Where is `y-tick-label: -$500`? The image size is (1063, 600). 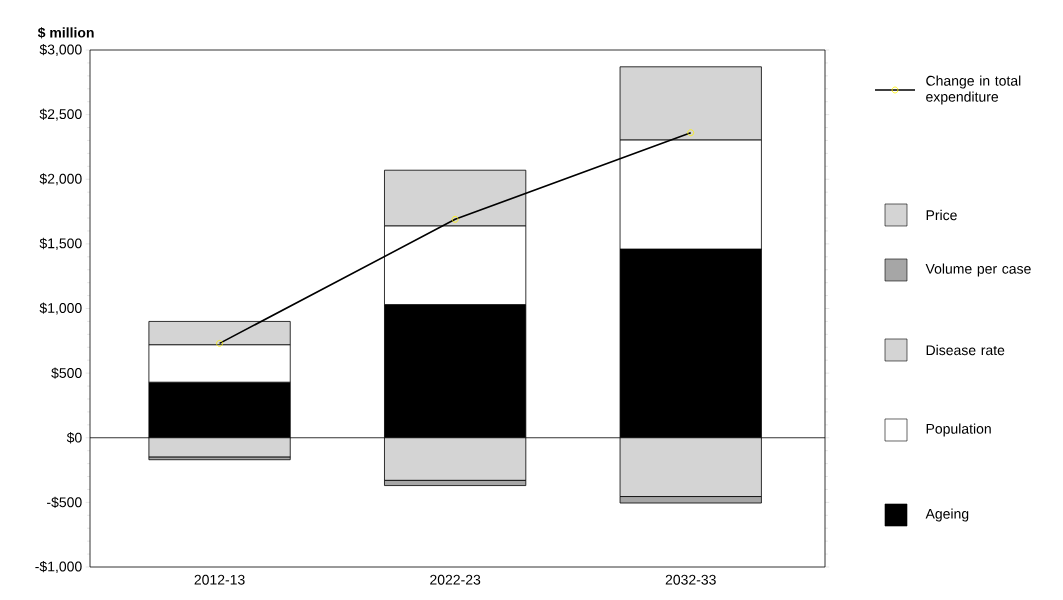 y-tick-label: -$500 is located at coordinates (64, 502).